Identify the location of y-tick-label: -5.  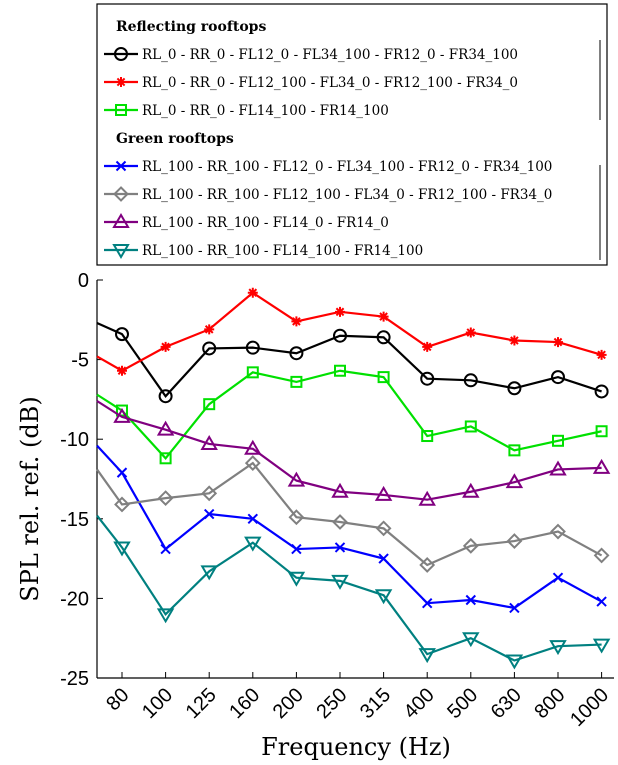
(80, 361).